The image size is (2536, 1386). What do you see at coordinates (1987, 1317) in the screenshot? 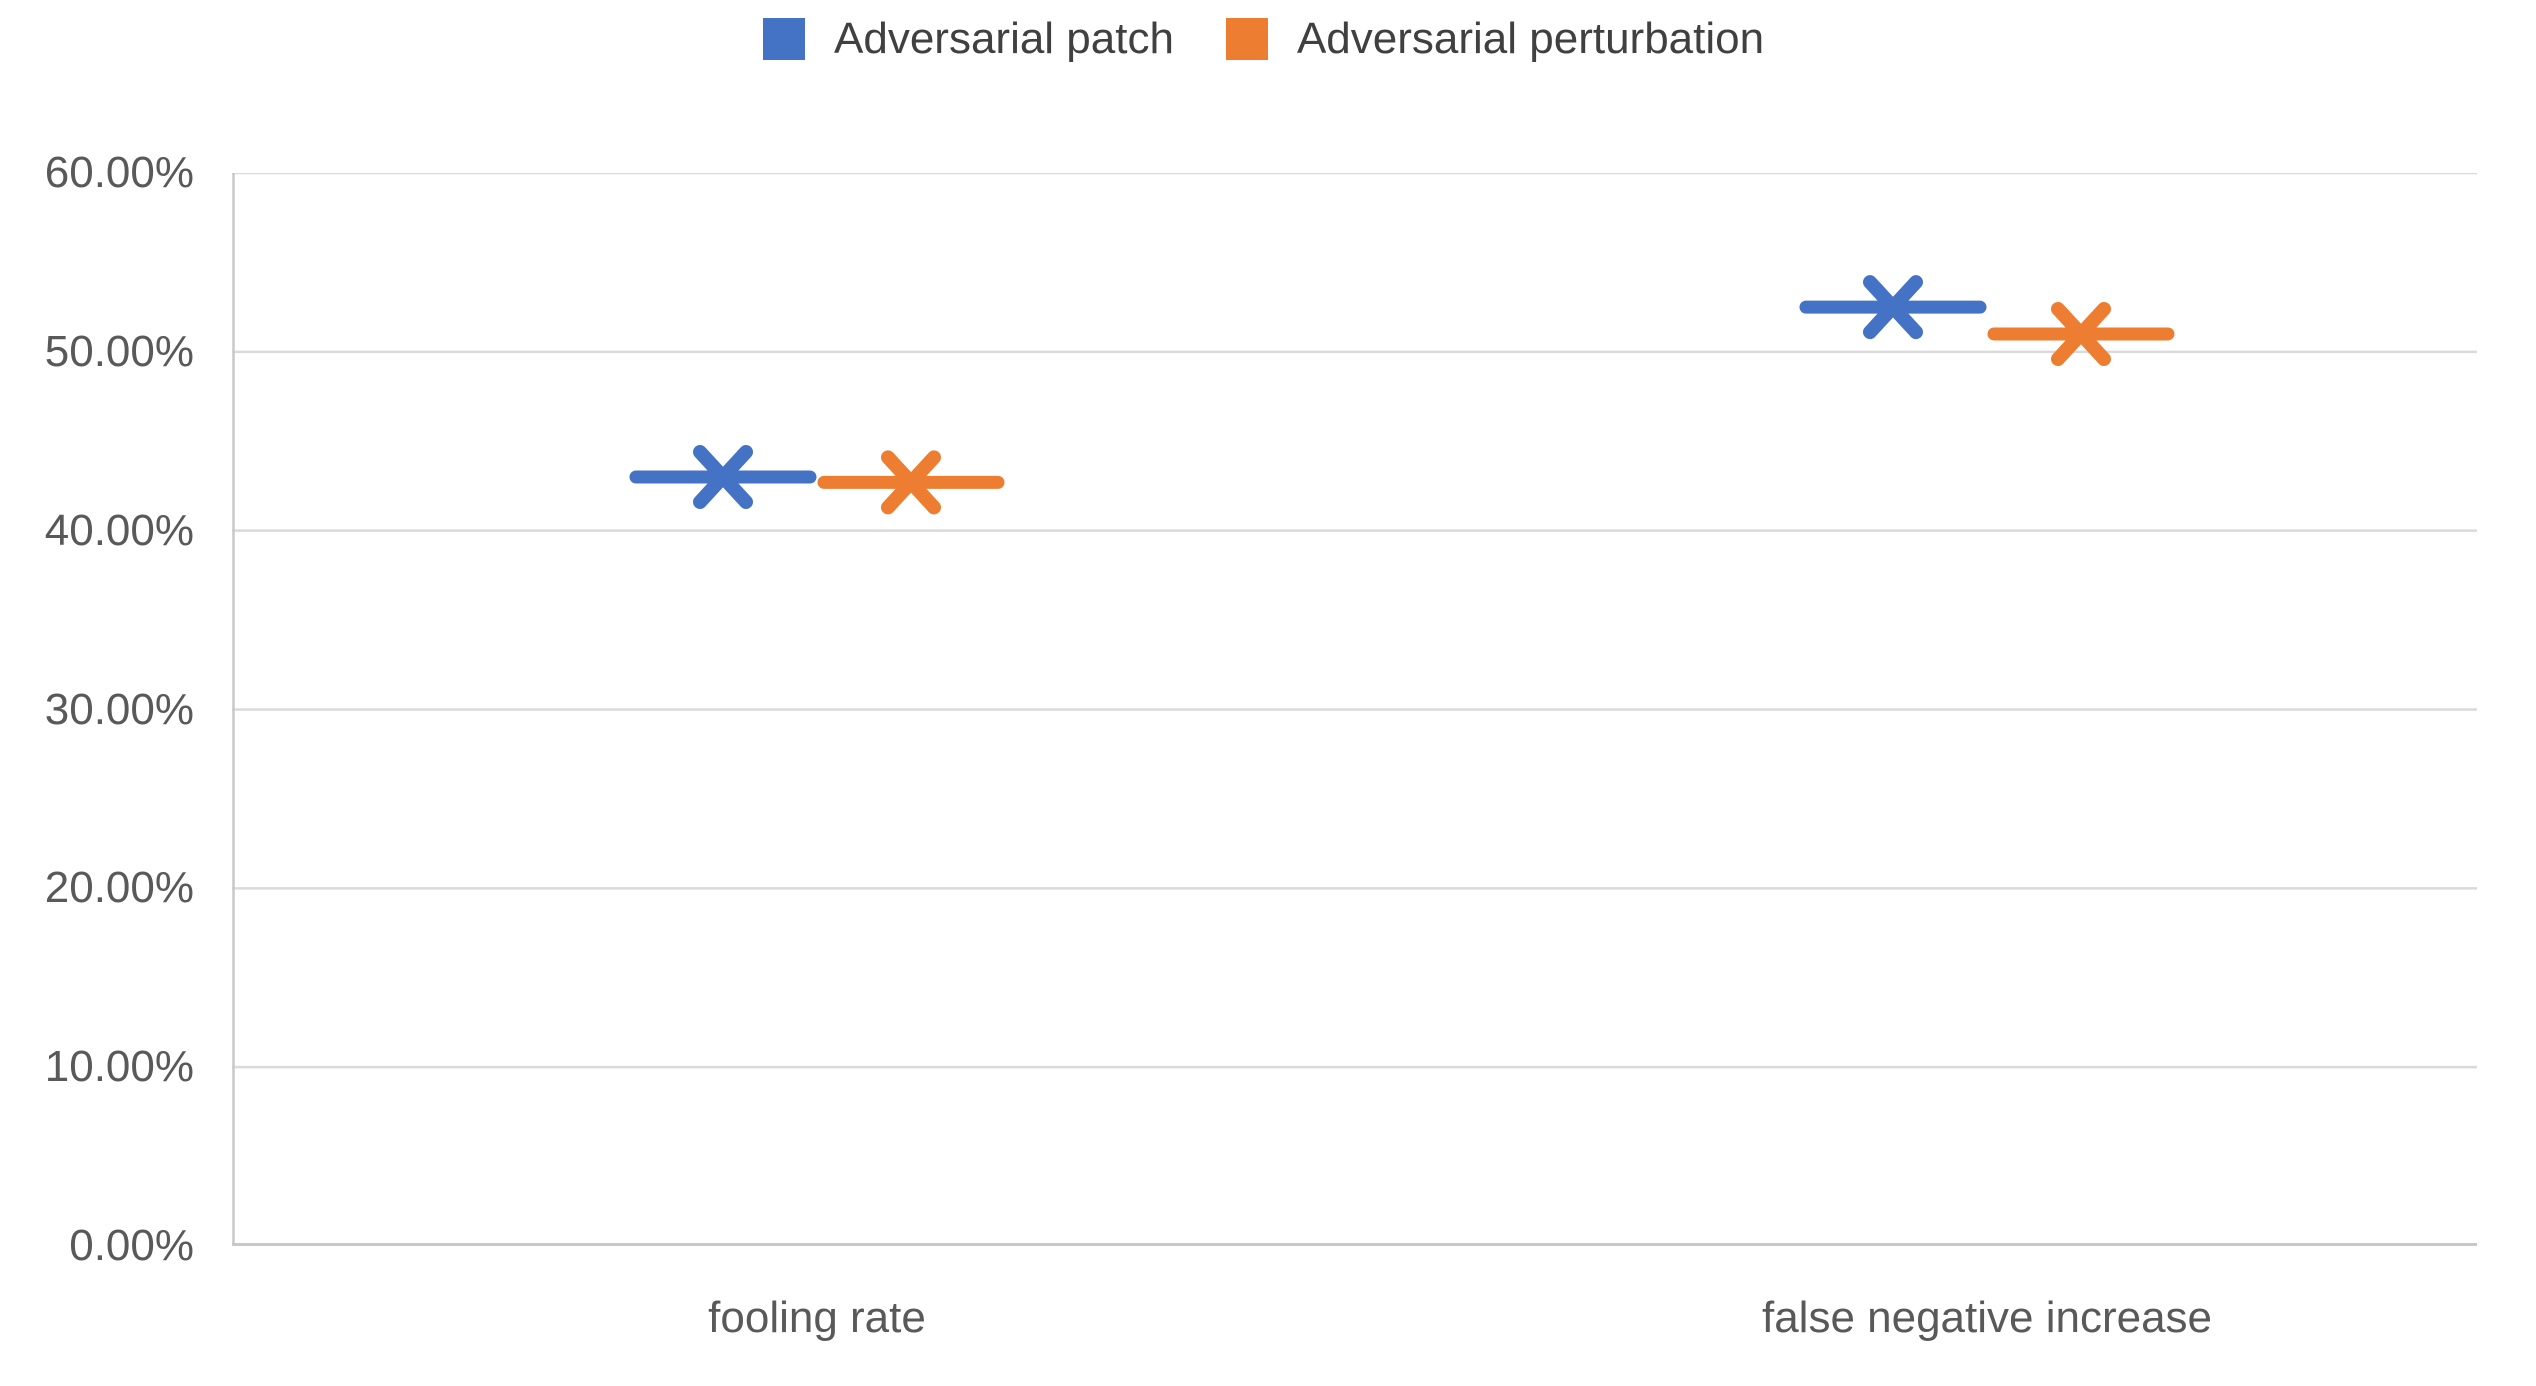
I see `x-category-label: false negative increase` at bounding box center [1987, 1317].